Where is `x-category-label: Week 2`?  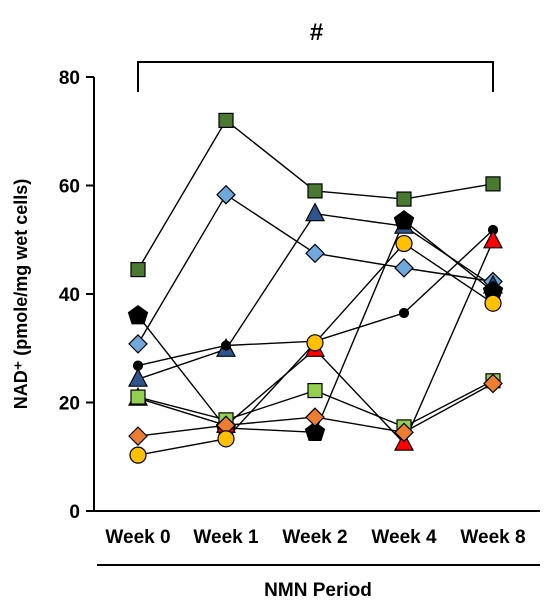
x-category-label: Week 2 is located at coordinates (314, 537).